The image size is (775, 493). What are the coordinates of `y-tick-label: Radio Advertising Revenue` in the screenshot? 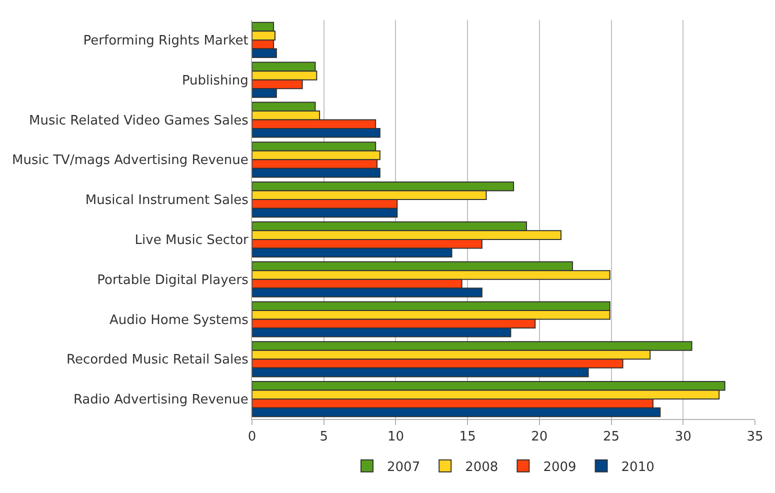 It's located at (160, 400).